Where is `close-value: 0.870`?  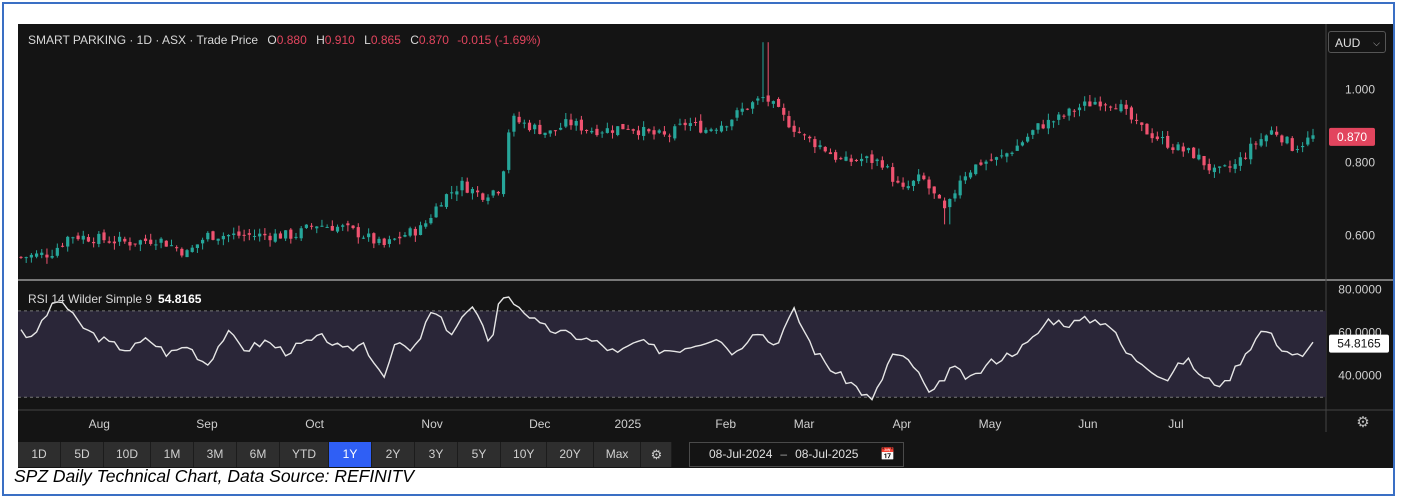 close-value: 0.870 is located at coordinates (433, 40).